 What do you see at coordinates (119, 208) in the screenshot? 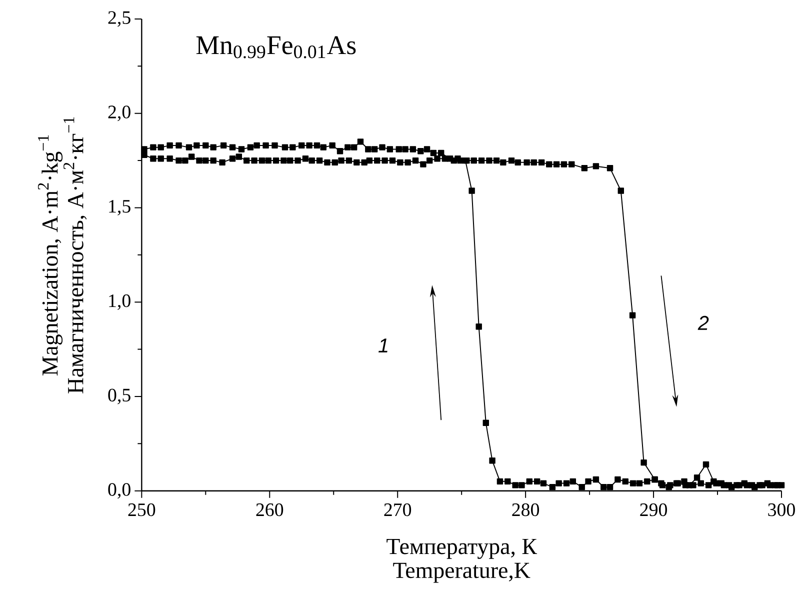
I see `y-tick-label: 1,5` at bounding box center [119, 208].